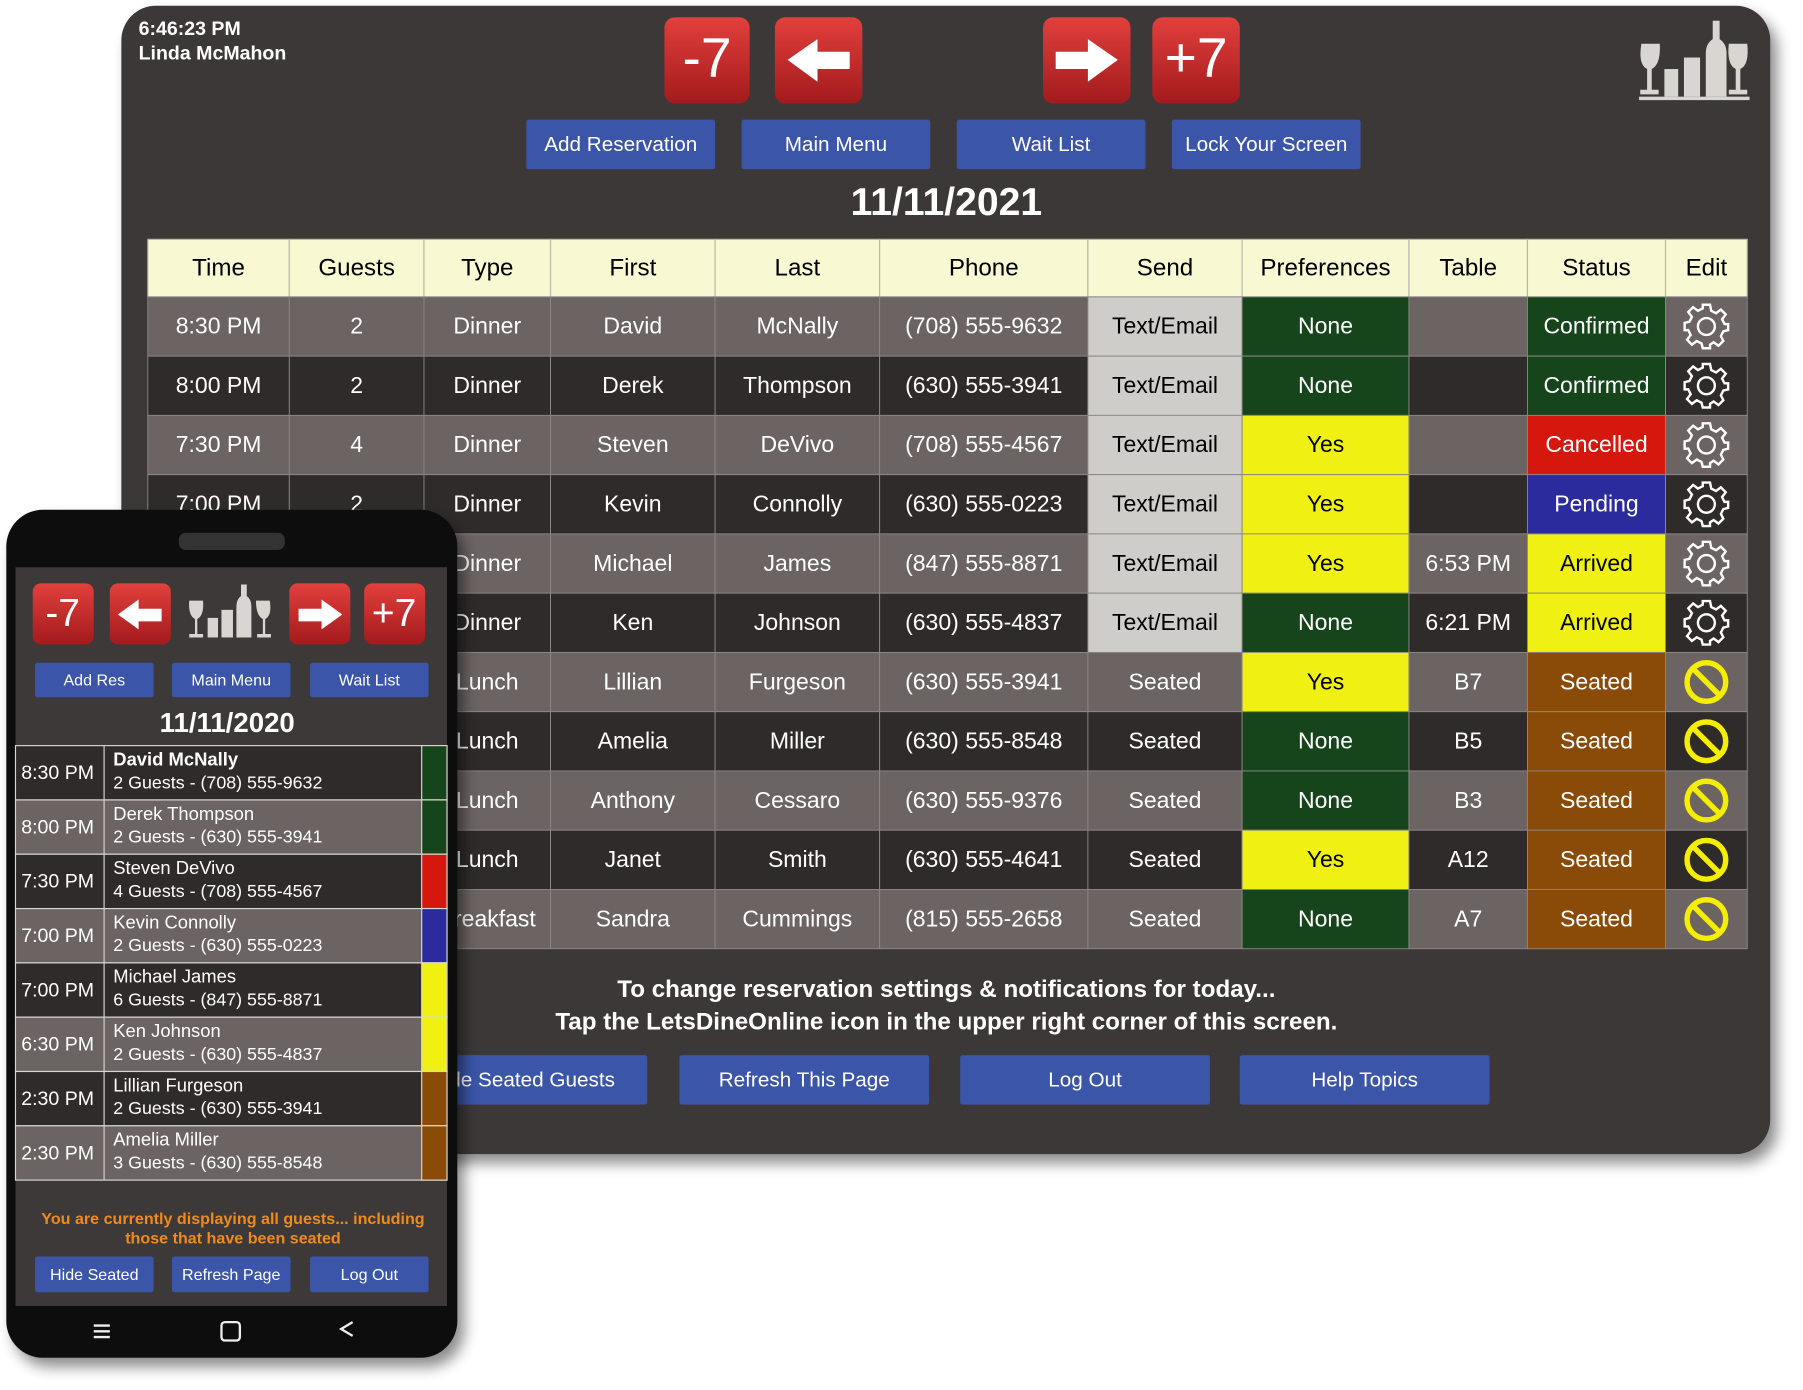 This screenshot has height=1390, width=1803. I want to click on cell-text: Lunch, so click(487, 800).